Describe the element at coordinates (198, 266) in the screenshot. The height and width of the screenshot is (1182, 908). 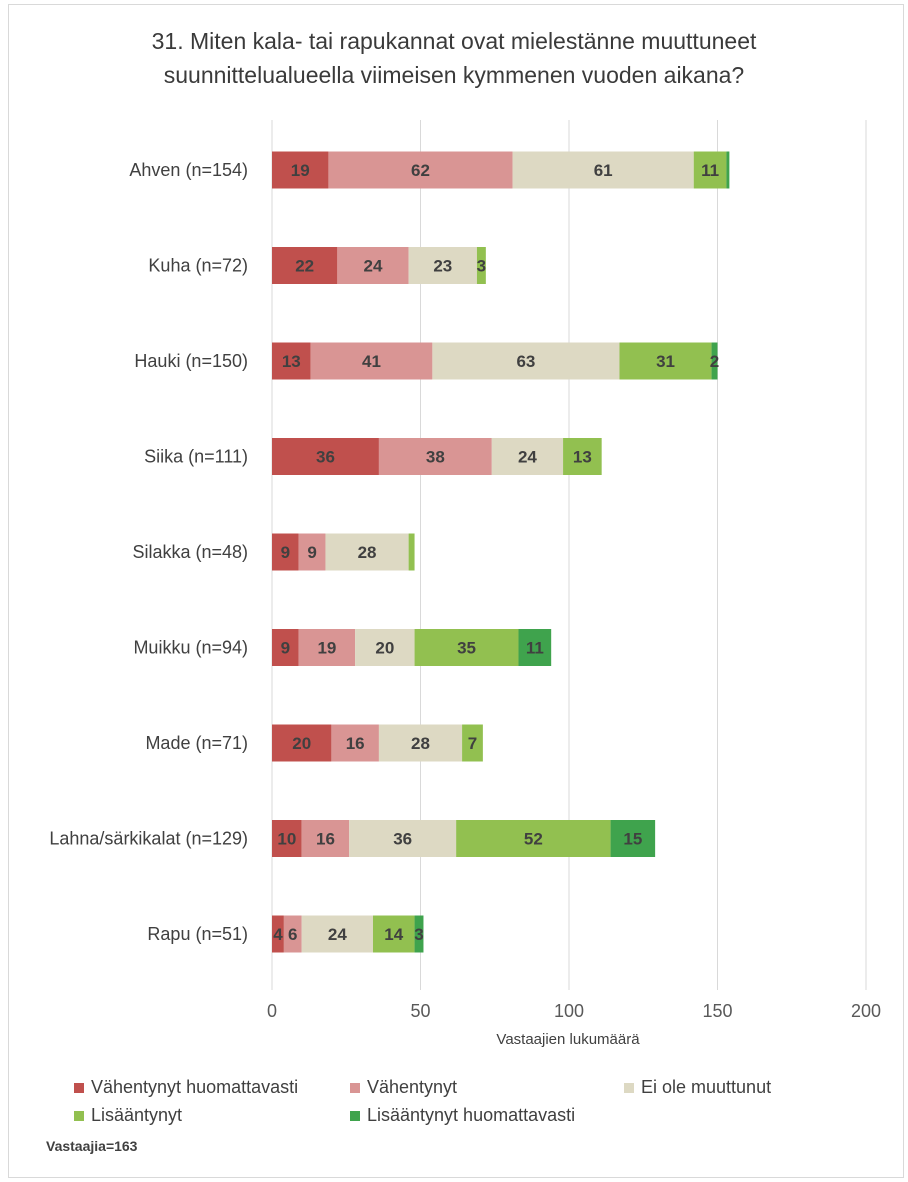
I see `category-label: Kuha (n=72)` at that location.